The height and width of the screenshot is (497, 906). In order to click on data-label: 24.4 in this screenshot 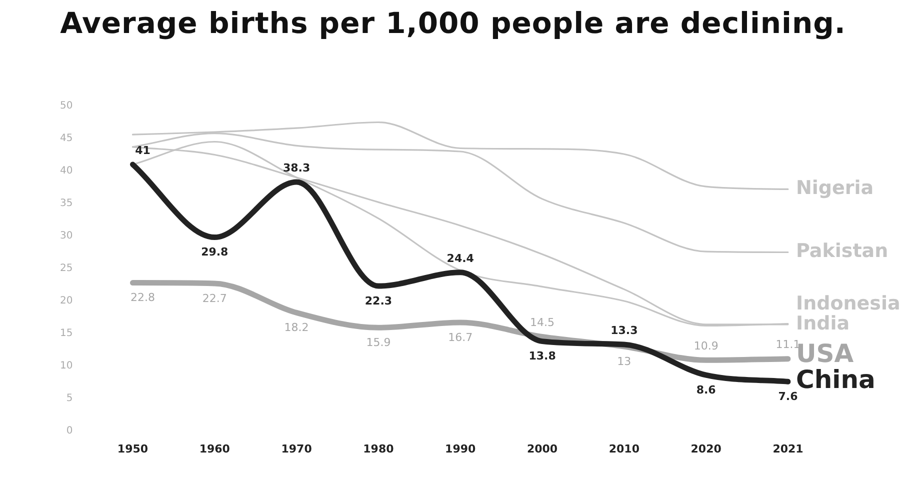, I will do `click(460, 258)`.